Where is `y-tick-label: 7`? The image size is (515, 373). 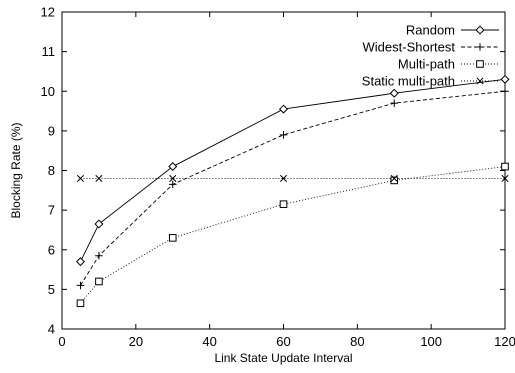
y-tick-label: 7 is located at coordinates (51, 210).